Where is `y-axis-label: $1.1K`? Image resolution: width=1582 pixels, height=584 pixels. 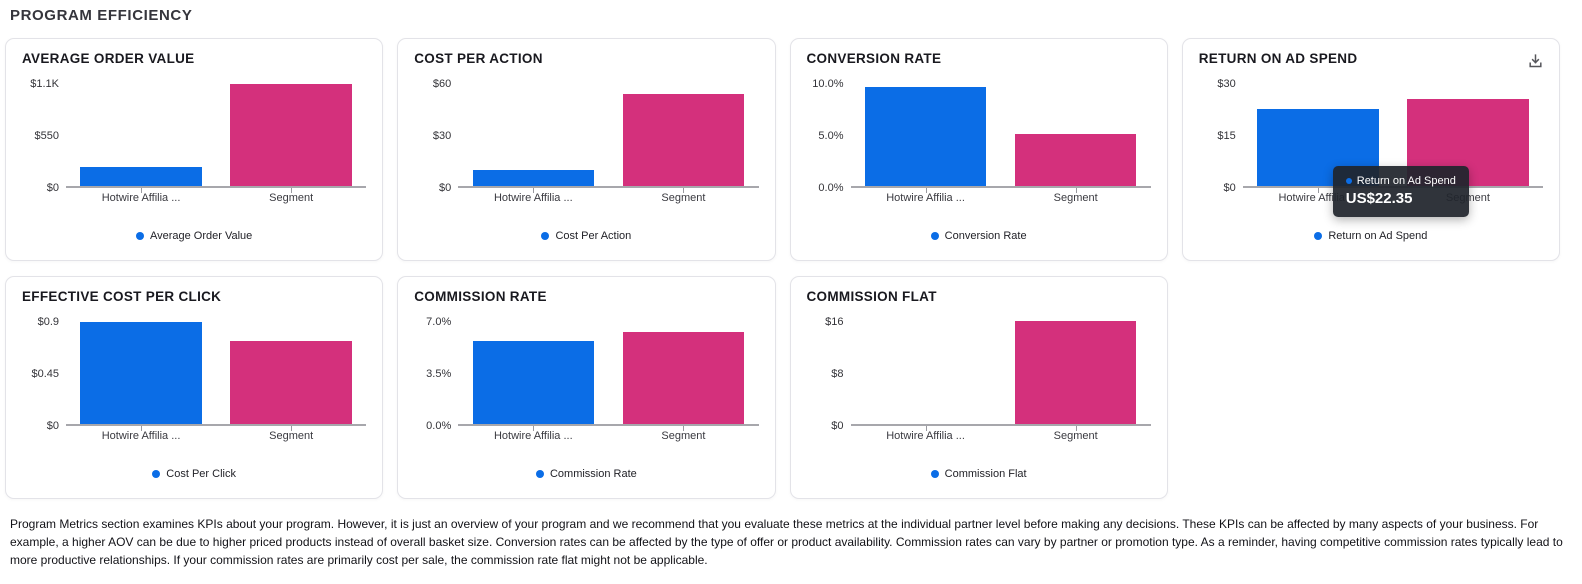 y-axis-label: $1.1K is located at coordinates (44, 84).